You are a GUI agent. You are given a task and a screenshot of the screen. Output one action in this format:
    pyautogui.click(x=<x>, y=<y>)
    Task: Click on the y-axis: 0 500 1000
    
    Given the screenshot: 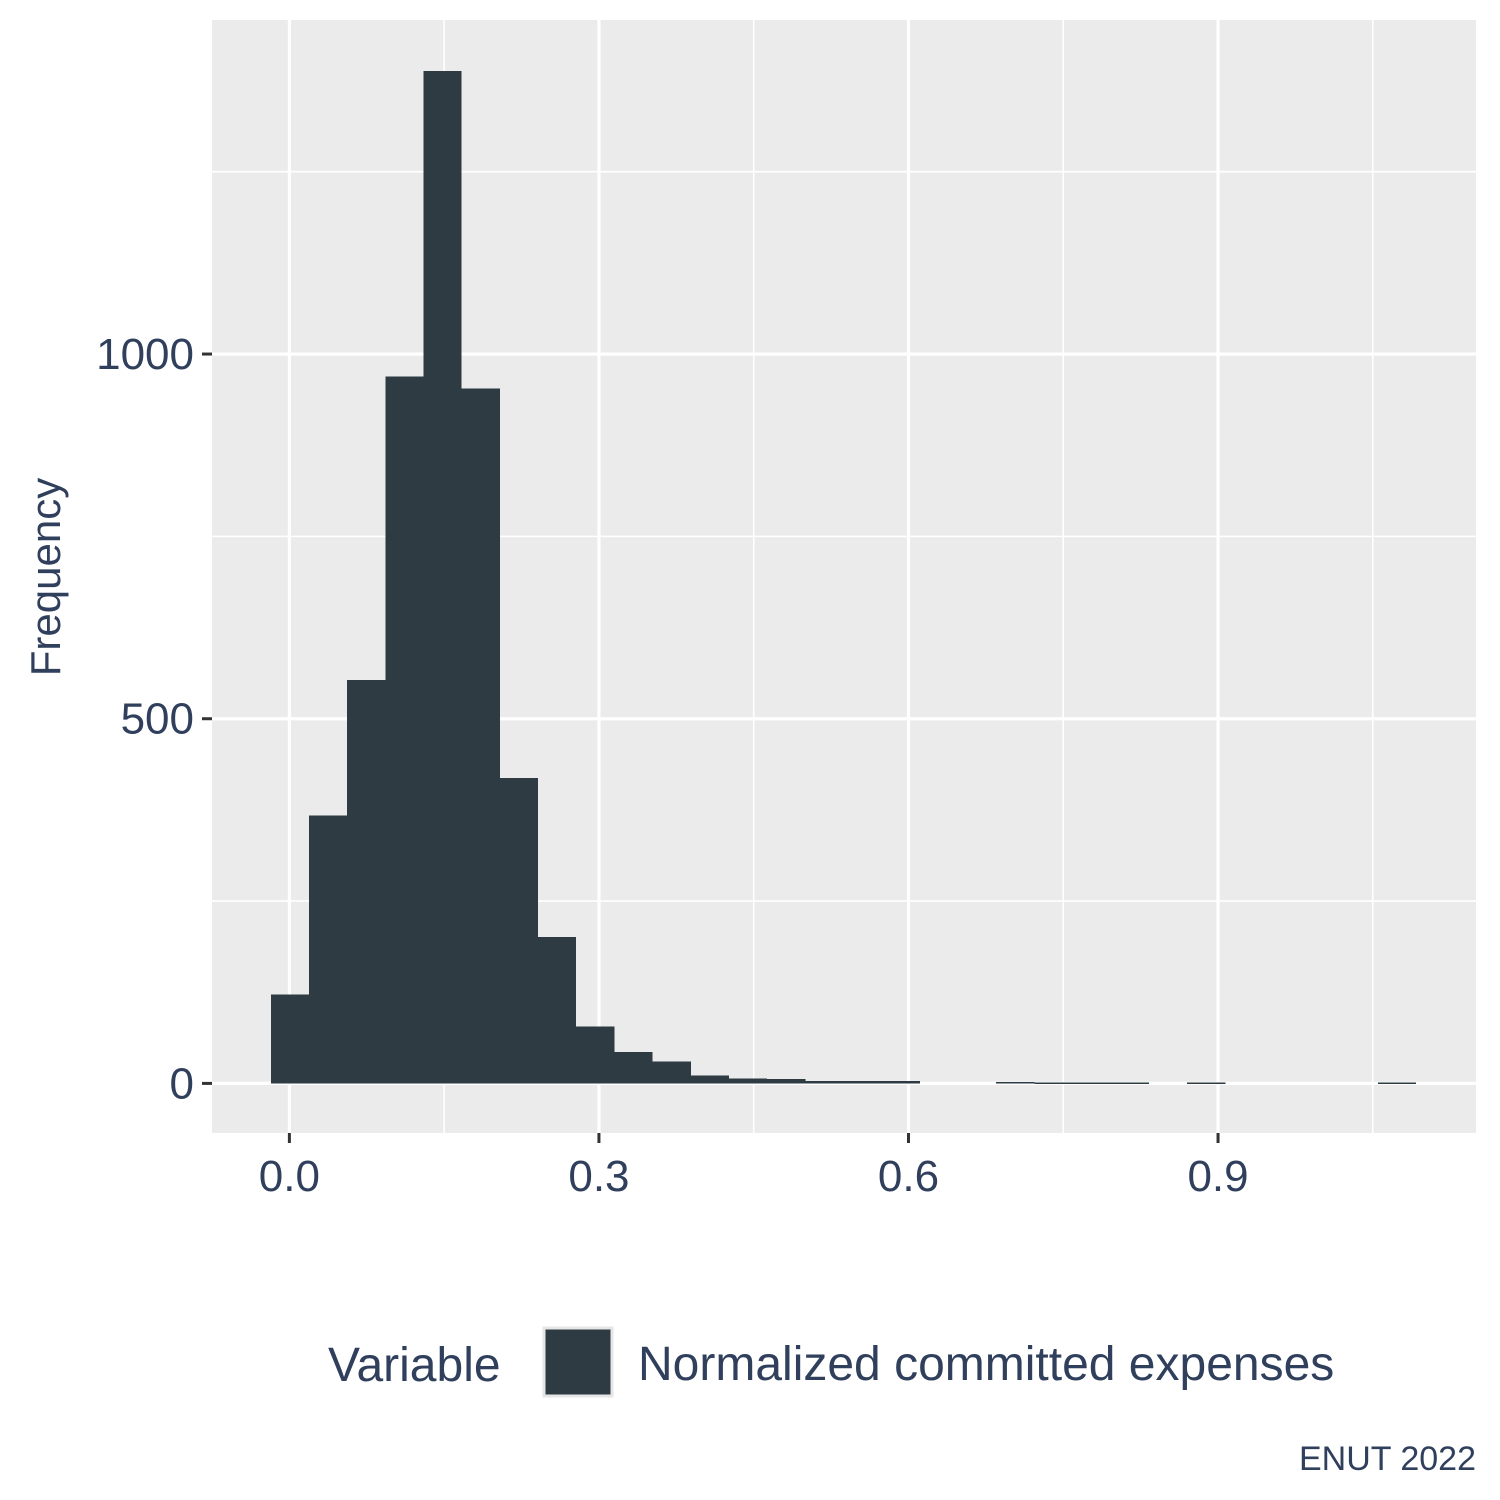 What is the action you would take?
    pyautogui.click(x=154, y=719)
    